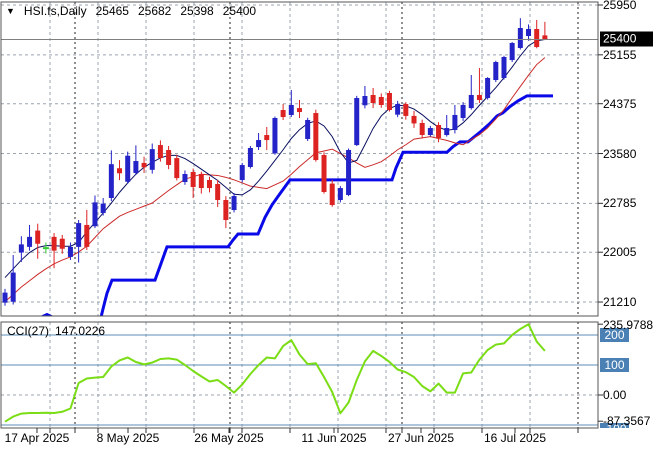 The height and width of the screenshot is (450, 660). I want to click on cci-level-box-minus100-clipped: -100, so click(614, 425).